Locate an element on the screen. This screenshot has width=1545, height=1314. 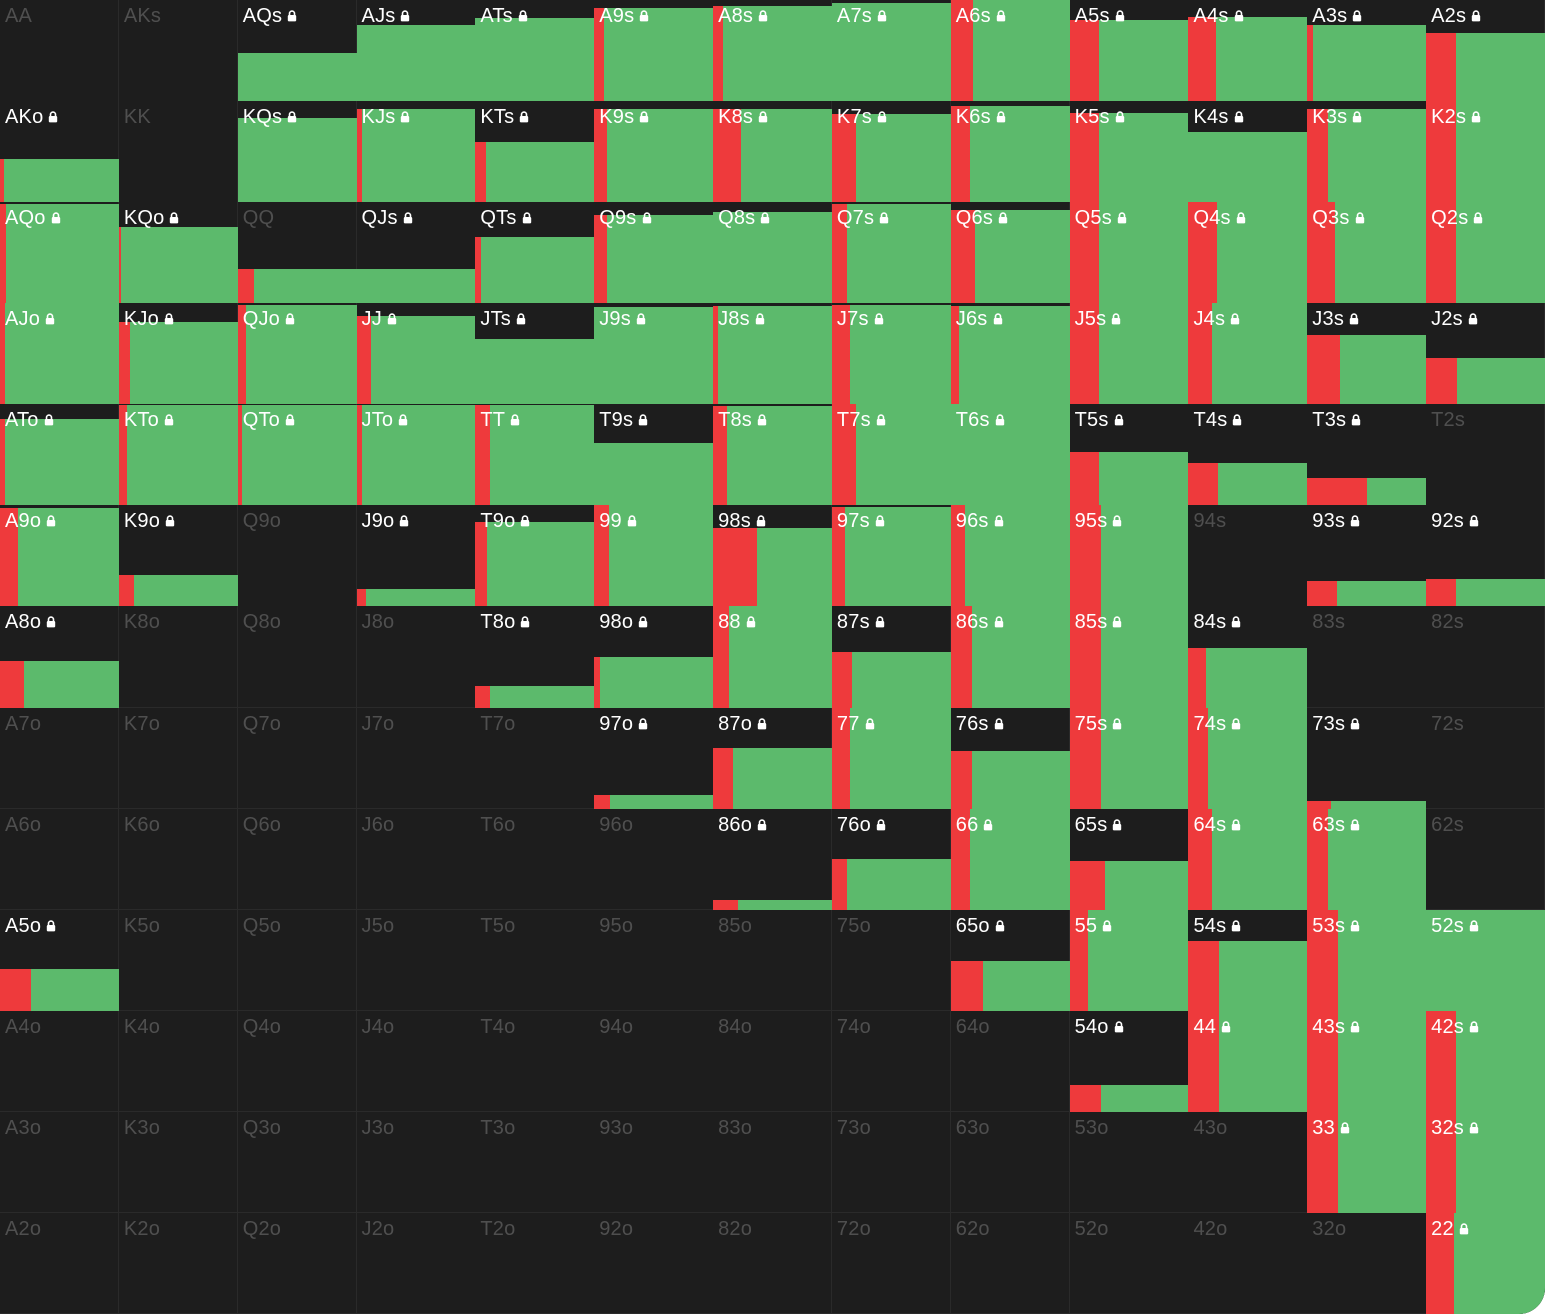
hand-cell-Q7s: Q7s is located at coordinates (891, 253).